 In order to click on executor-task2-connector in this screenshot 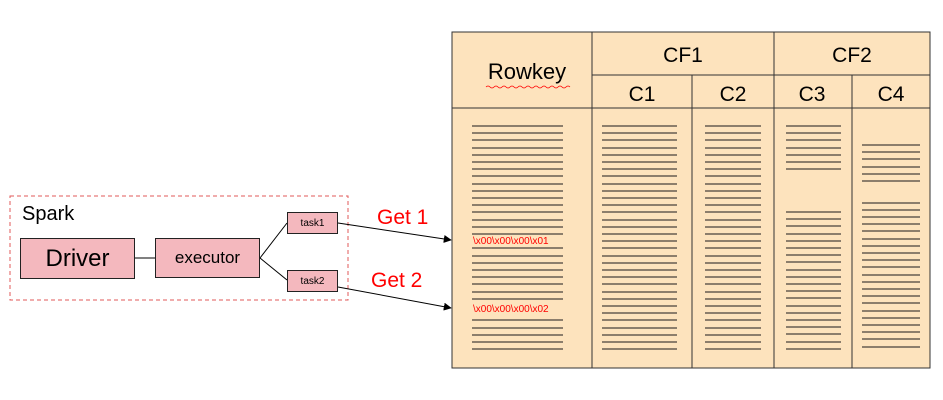, I will do `click(273, 269)`.